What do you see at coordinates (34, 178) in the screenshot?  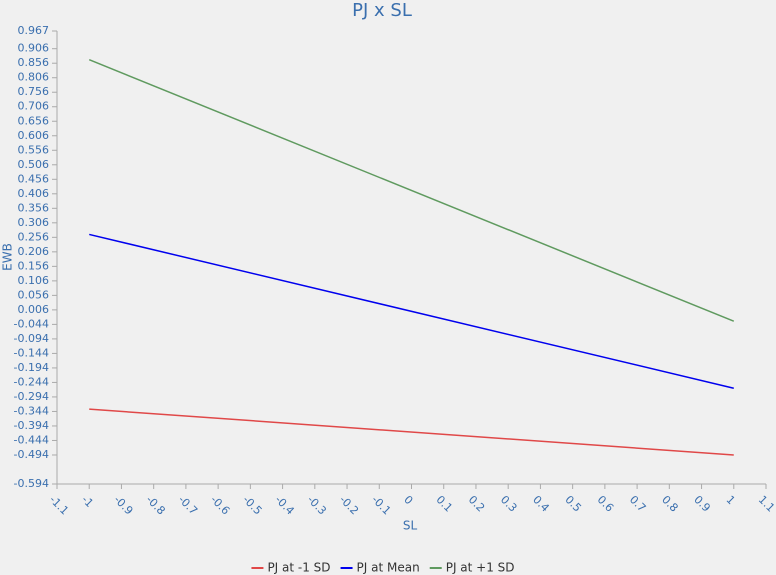 I see `y-tick-label: 0.456` at bounding box center [34, 178].